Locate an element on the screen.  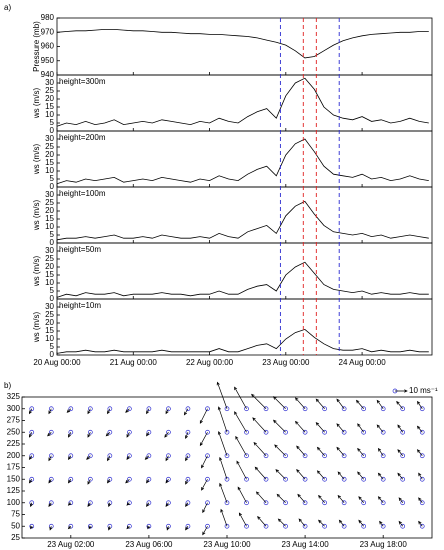
y-axis-label: Pressure (mb) is located at coordinates (36, 46).